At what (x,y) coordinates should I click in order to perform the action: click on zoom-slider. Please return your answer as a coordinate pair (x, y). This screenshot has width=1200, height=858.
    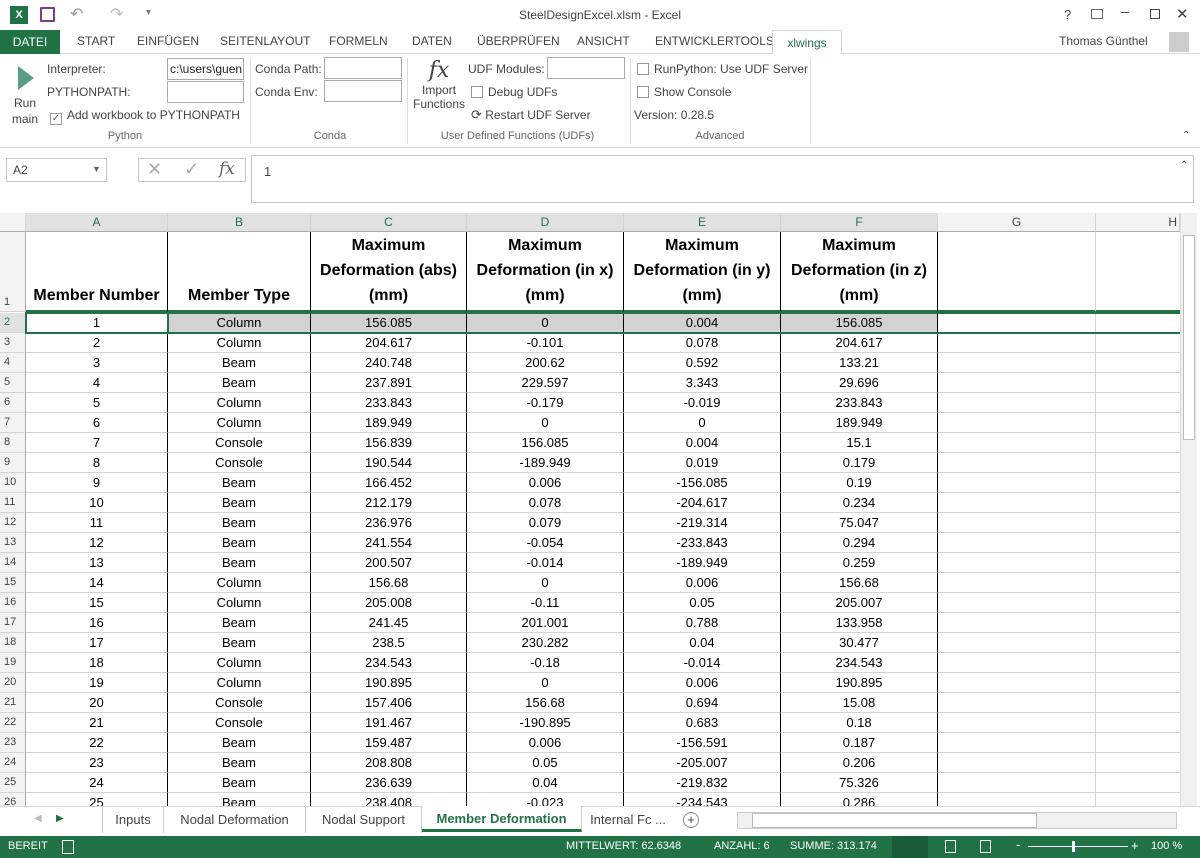
    Looking at the image, I should click on (1078, 846).